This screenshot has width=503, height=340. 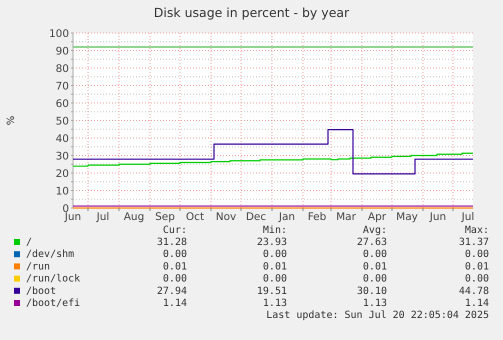 I want to click on y-tick-label: 50, so click(x=62, y=122).